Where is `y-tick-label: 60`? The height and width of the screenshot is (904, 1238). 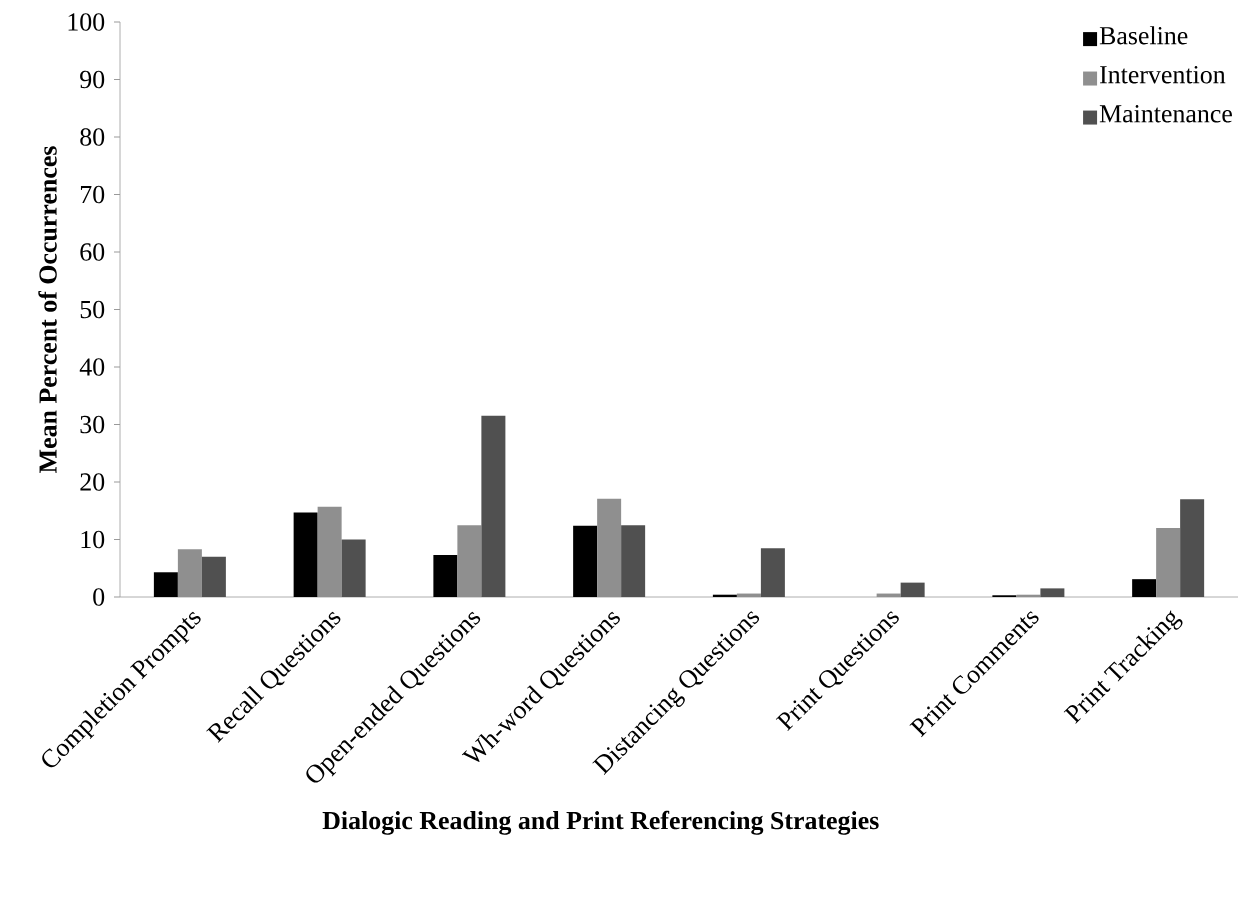 y-tick-label: 60 is located at coordinates (92, 252).